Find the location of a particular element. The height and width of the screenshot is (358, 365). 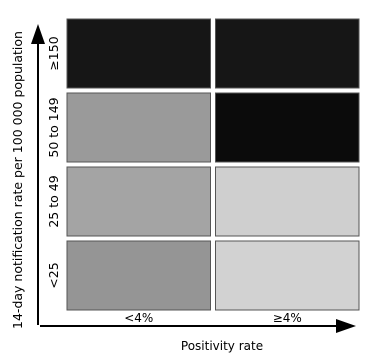

x-axis-arrow is located at coordinates (198, 326).